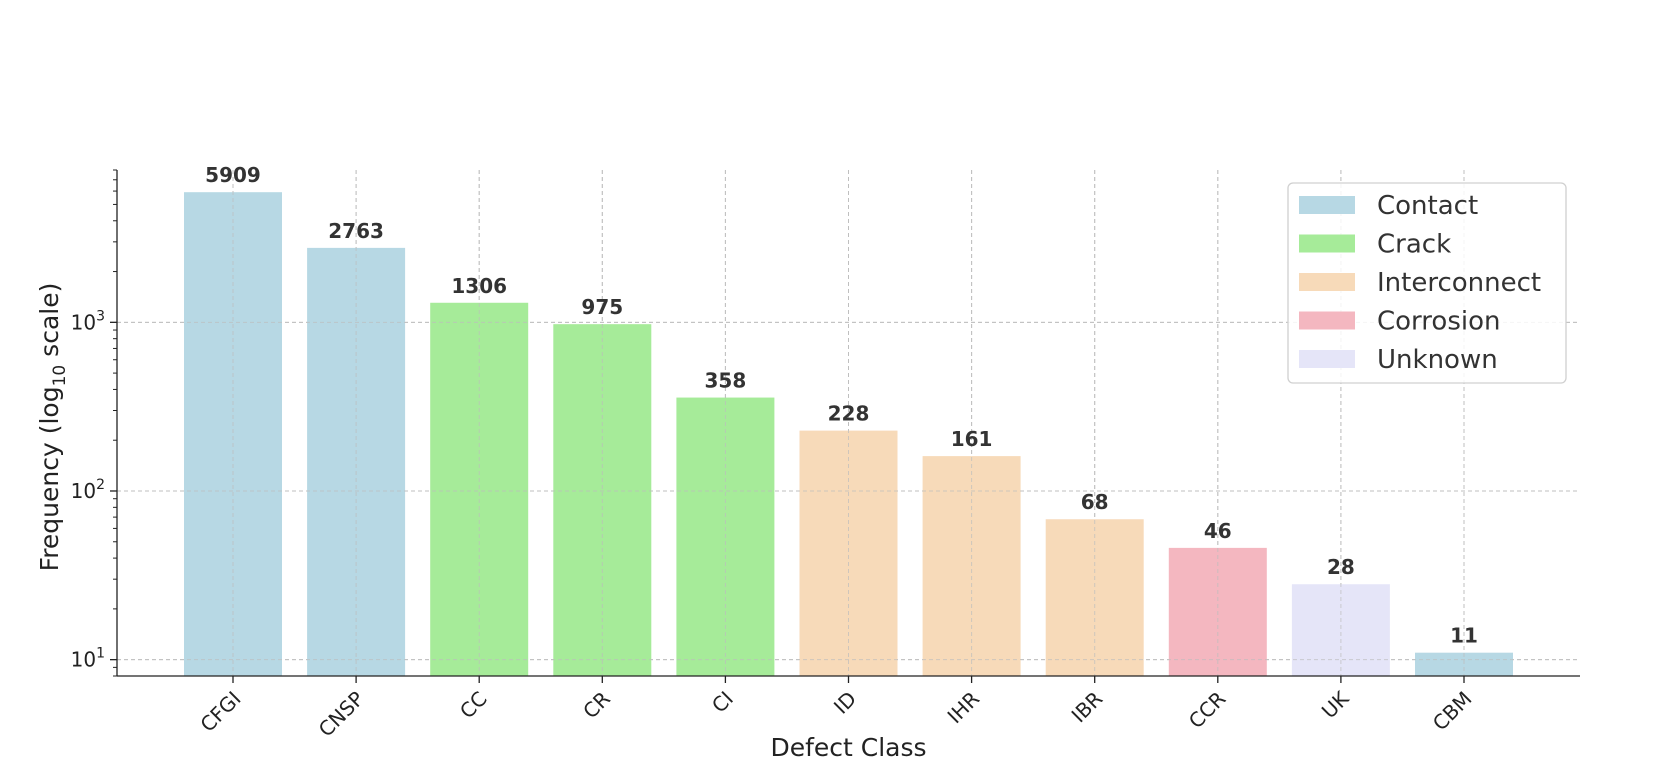  Describe the element at coordinates (100, 485) in the screenshot. I see `y-tick-exponent: 2` at that location.